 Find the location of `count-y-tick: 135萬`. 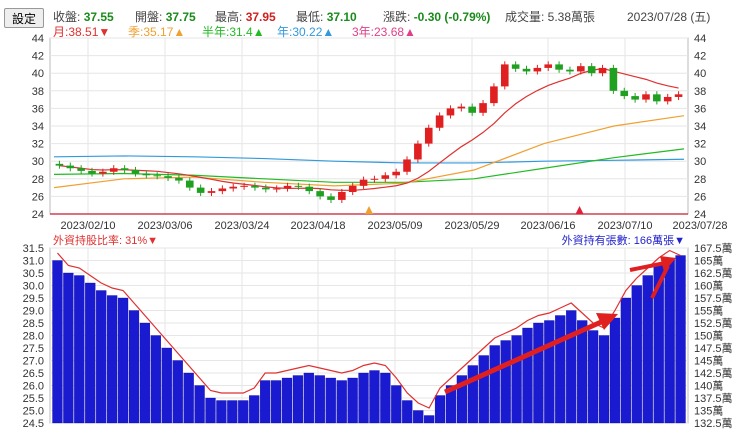

count-y-tick: 135萬 is located at coordinates (708, 411).